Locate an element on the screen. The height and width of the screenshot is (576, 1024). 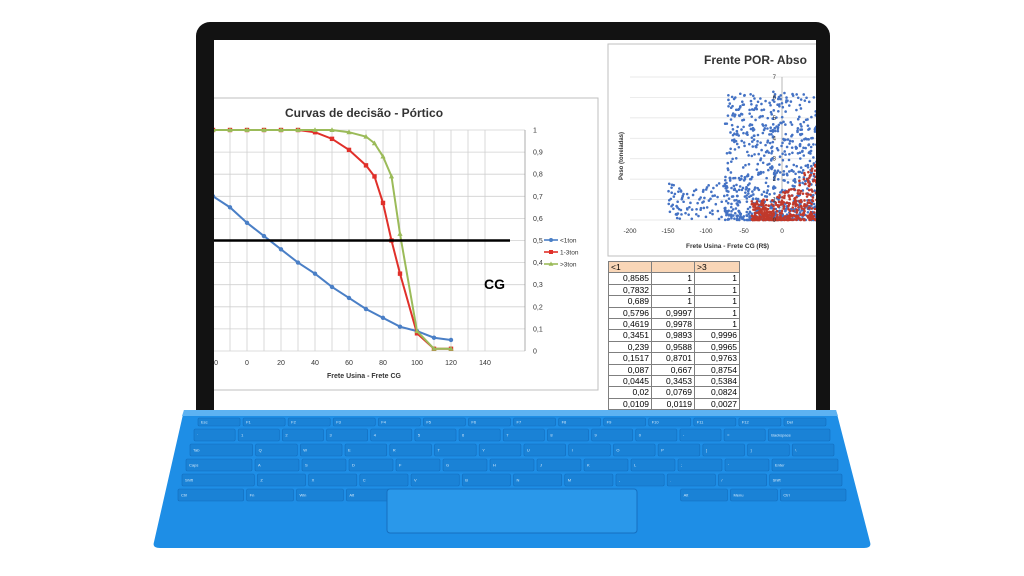
key-cap is located at coordinates (625, 422).